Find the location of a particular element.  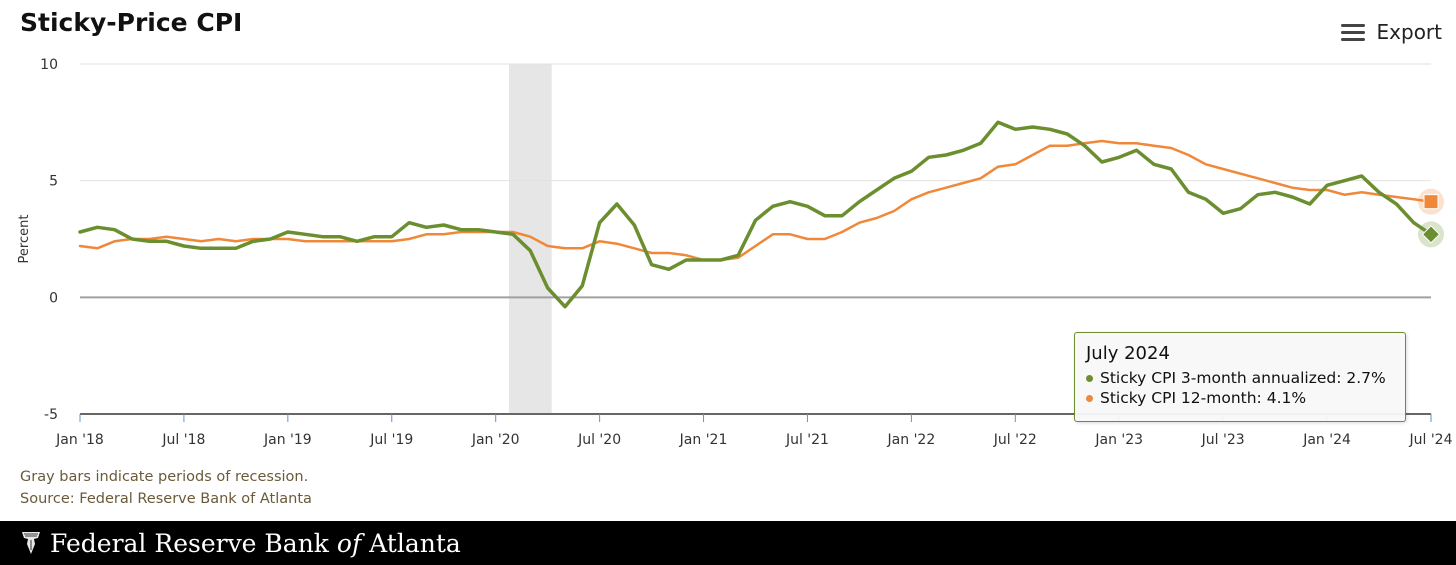

x-tick-label: Jul '24 is located at coordinates (1430, 440).